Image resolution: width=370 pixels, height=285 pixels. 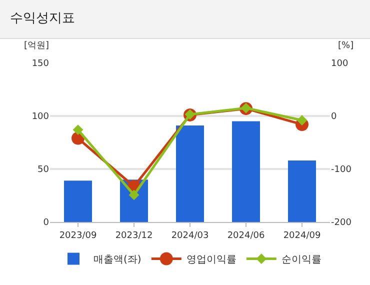 I want to click on x-tick-label: 2024/03, so click(x=190, y=235).